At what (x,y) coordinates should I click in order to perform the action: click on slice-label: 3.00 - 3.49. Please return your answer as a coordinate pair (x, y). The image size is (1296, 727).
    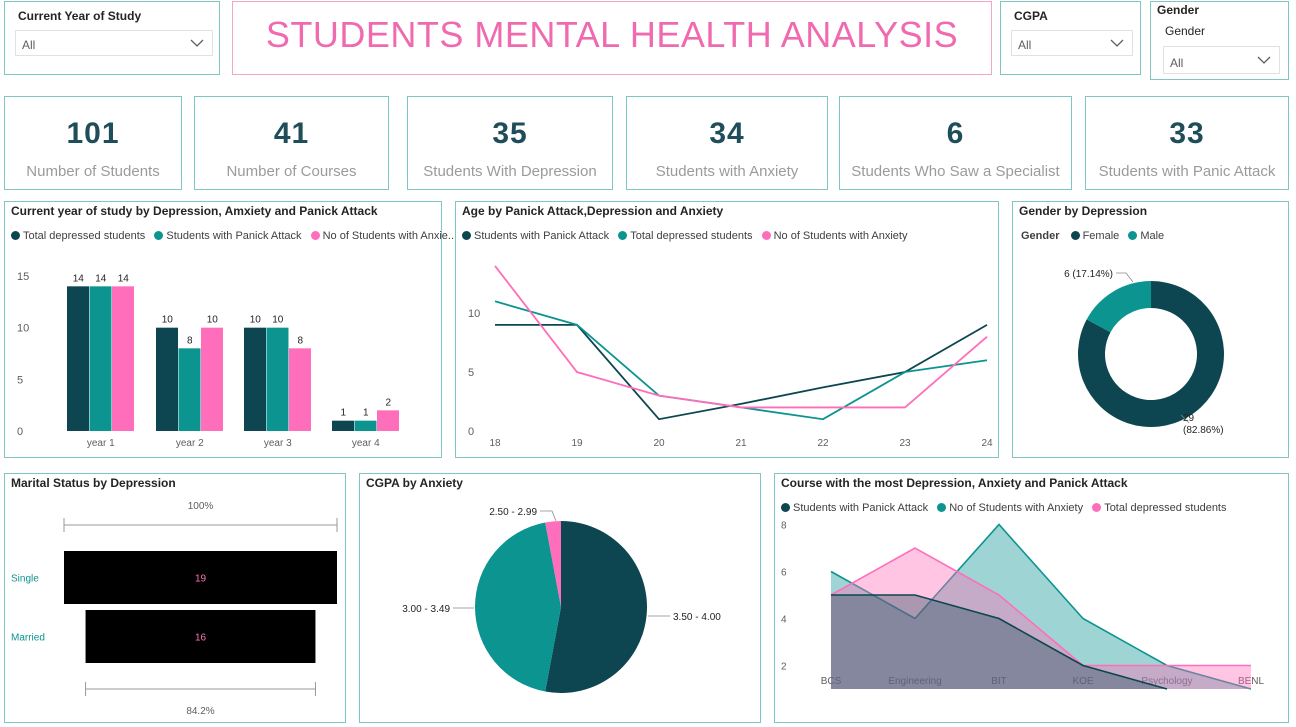
    Looking at the image, I should click on (426, 609).